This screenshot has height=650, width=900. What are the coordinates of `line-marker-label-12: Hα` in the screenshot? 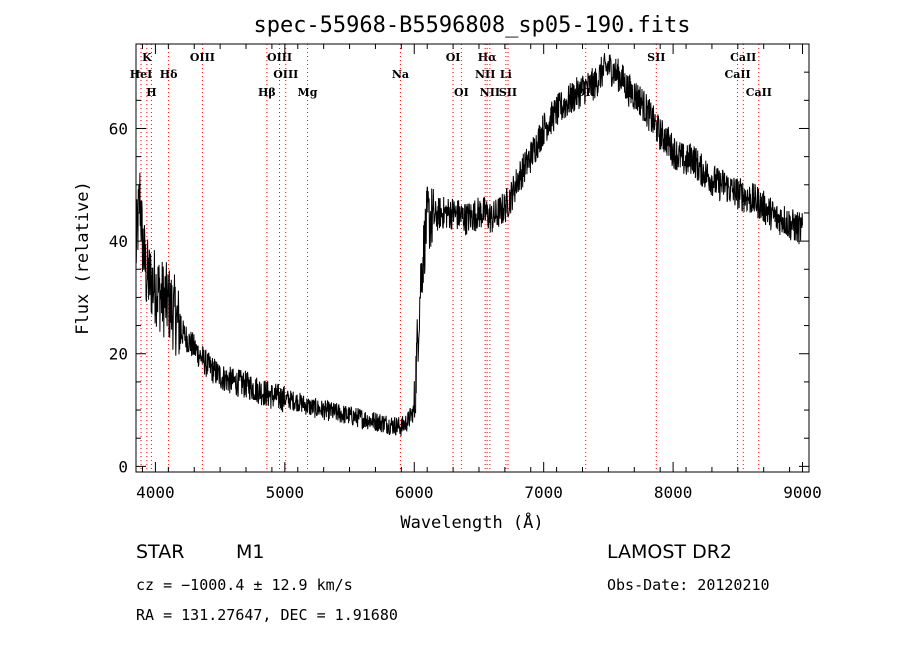 It's located at (487, 57).